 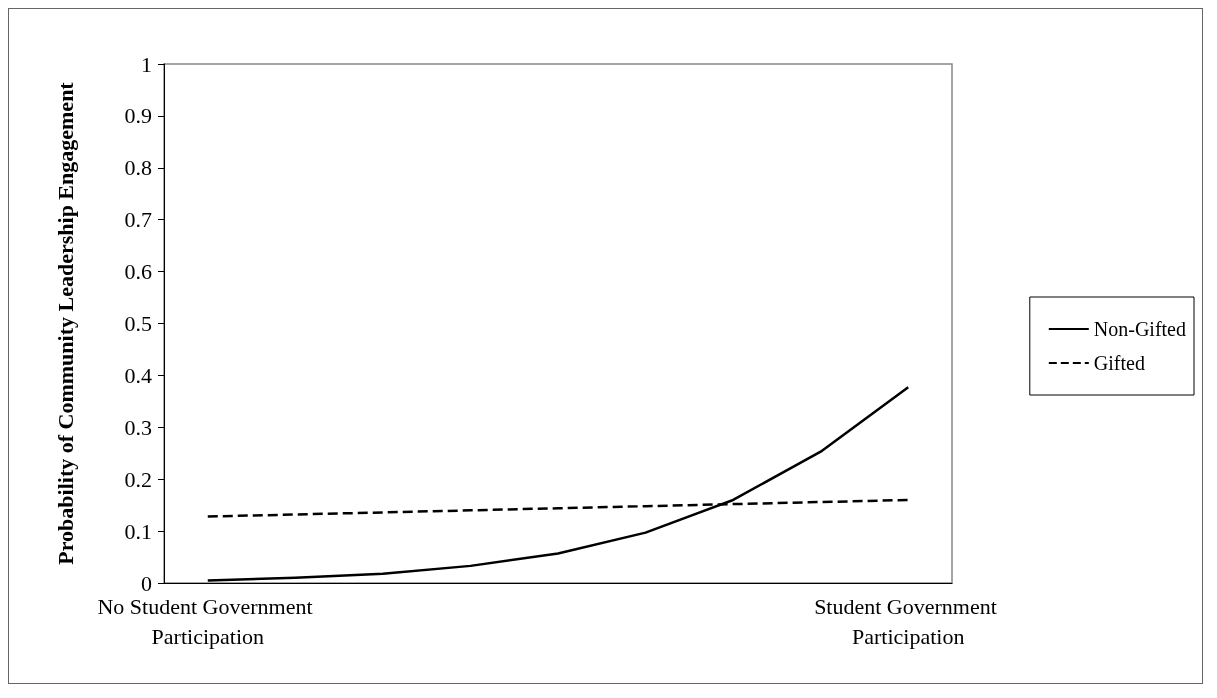 I want to click on y-axis-title: Probability of Community Leadership Engagement, so click(x=65, y=323).